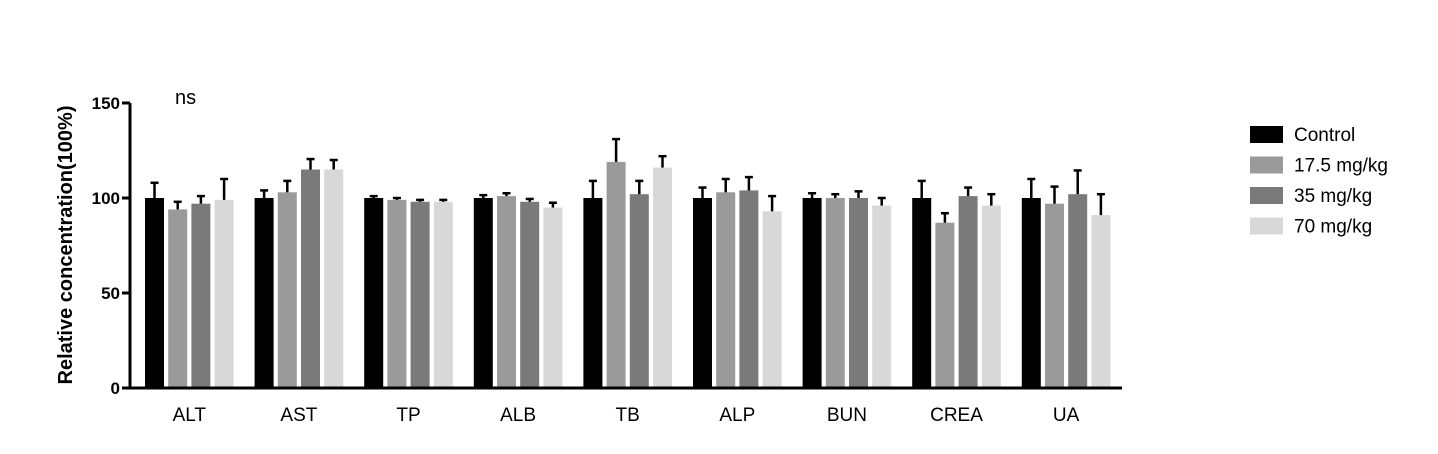  I want to click on legend-label-4: 70 mg/kg, so click(1333, 227).